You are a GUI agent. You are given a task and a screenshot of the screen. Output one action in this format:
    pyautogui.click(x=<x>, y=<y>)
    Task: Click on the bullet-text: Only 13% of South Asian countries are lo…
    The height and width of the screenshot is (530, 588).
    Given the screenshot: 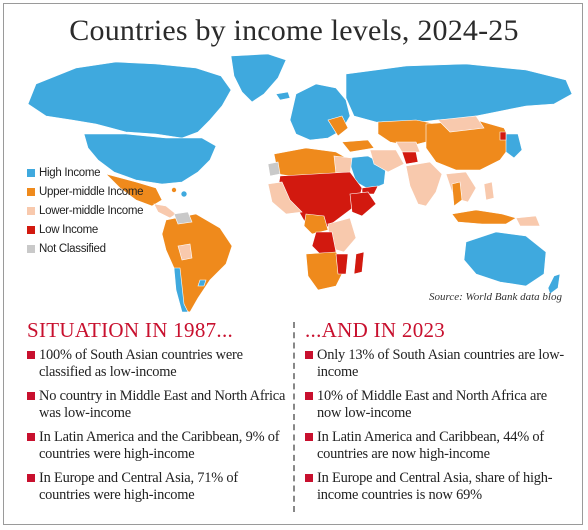 What is the action you would take?
    pyautogui.click(x=440, y=363)
    